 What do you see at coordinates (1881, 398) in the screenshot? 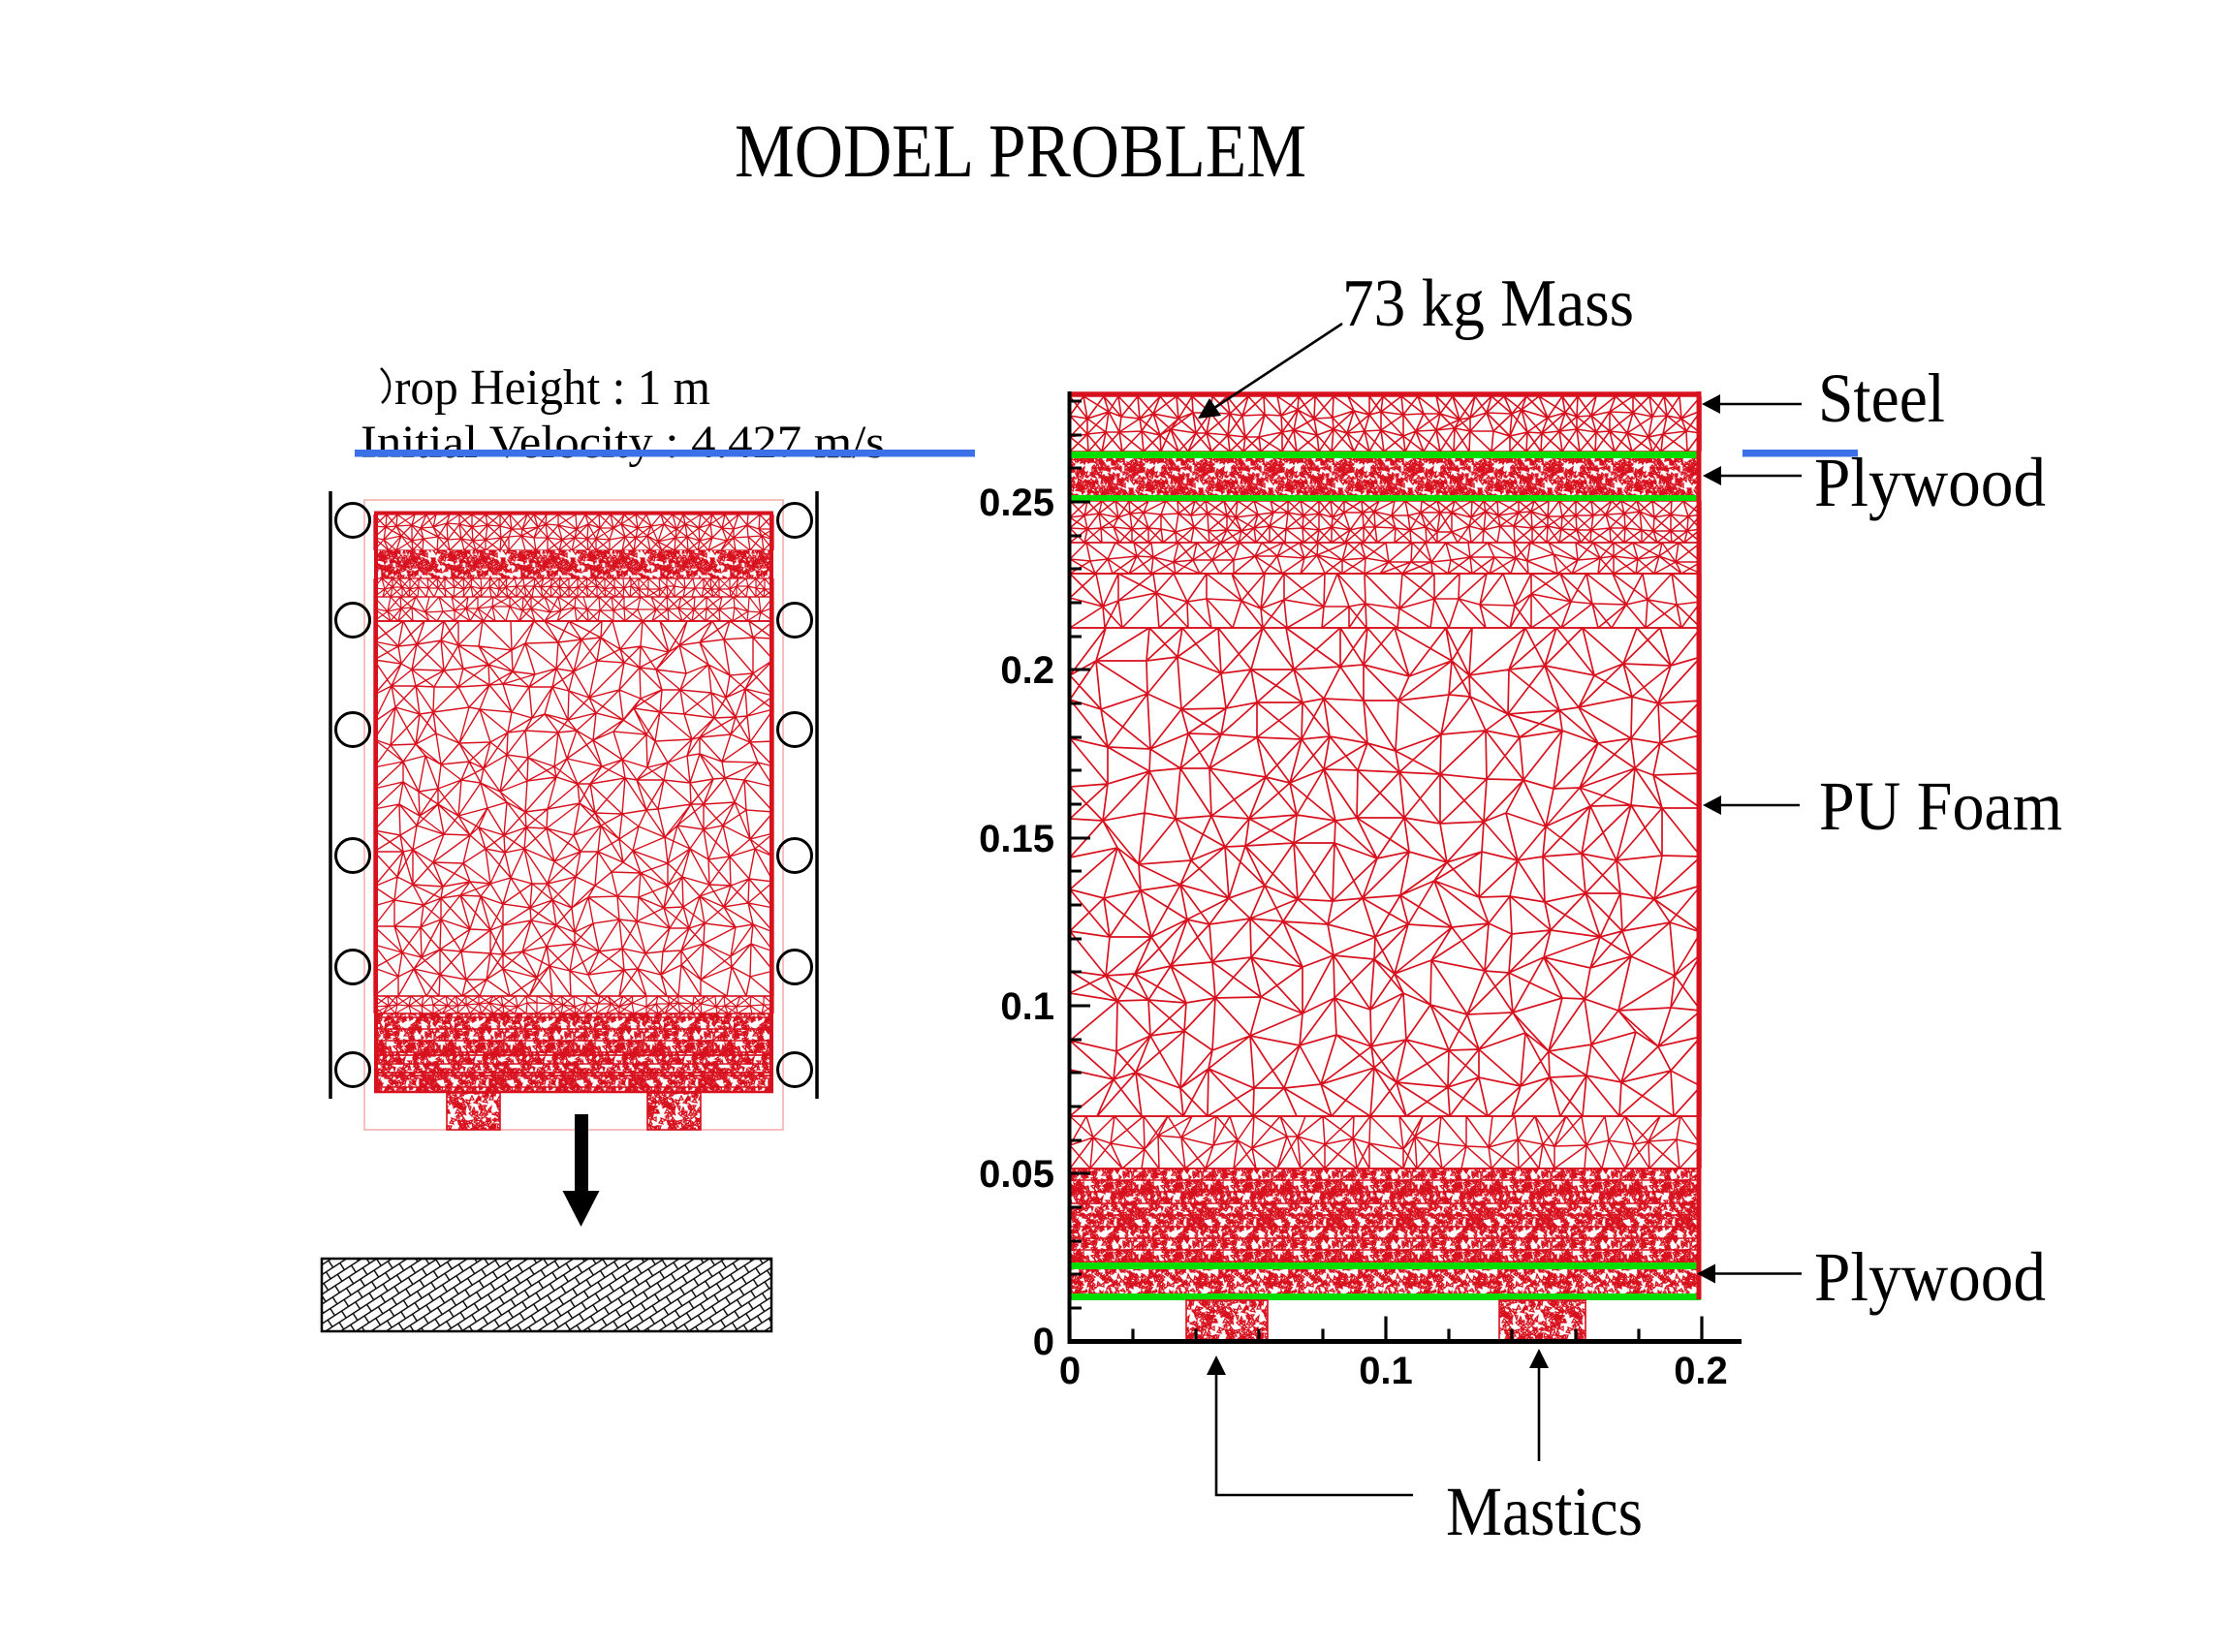
I see `svg-text: Steel` at bounding box center [1881, 398].